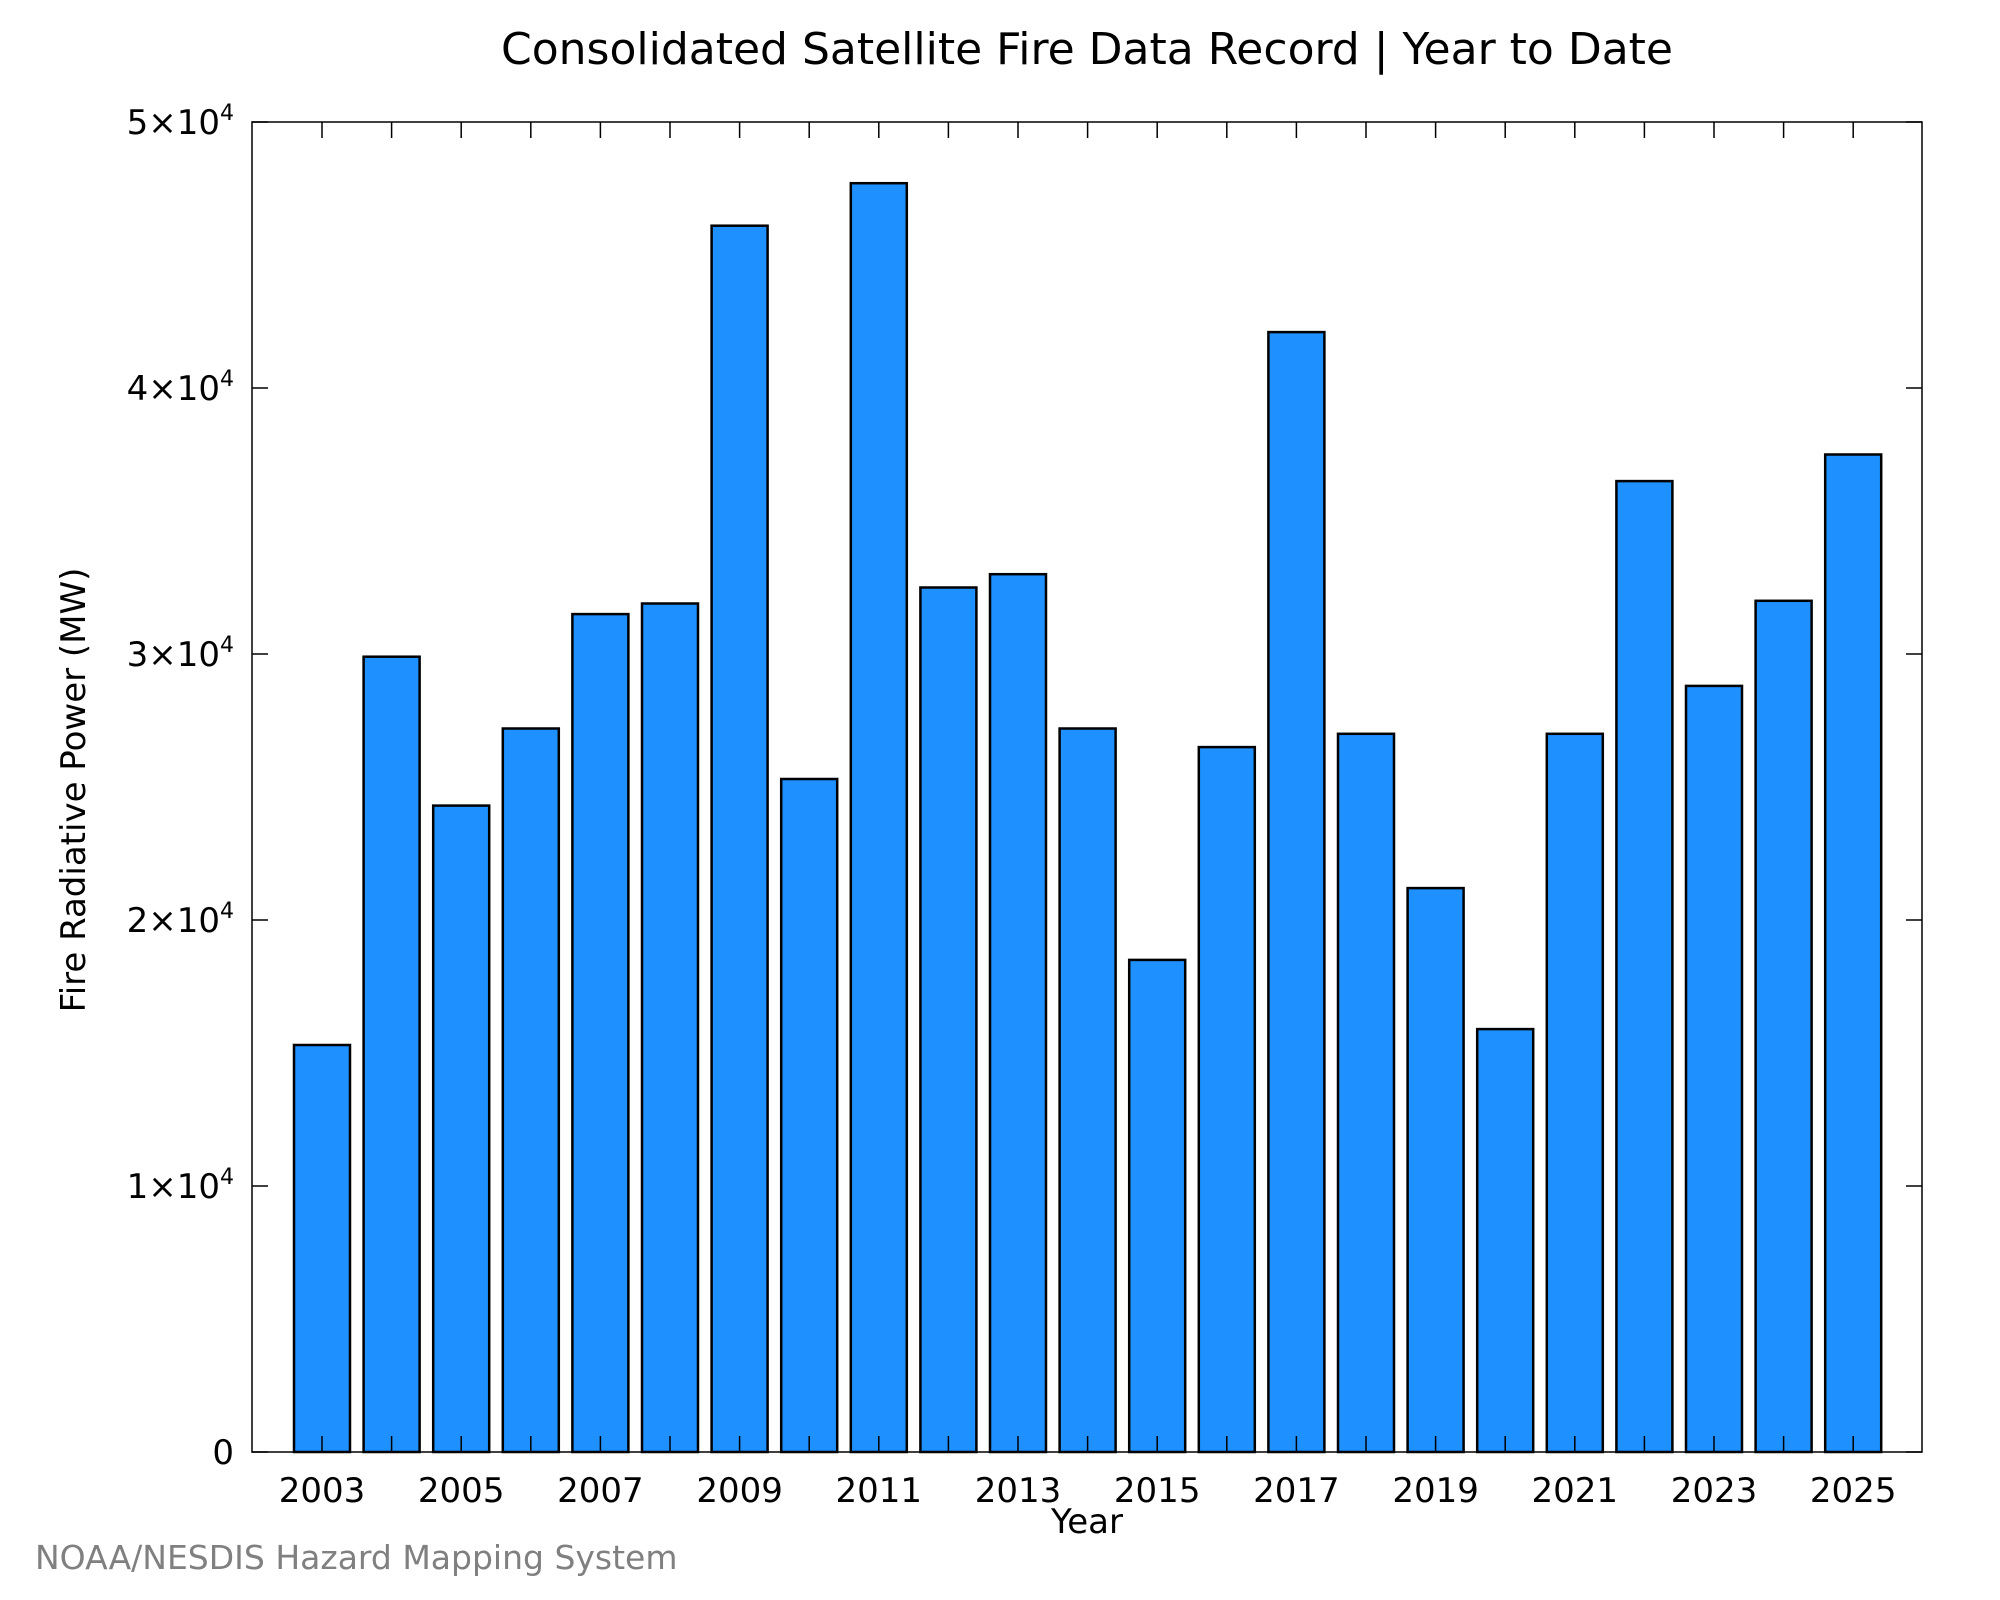 The width and height of the screenshot is (2000, 1600). What do you see at coordinates (670, 1028) in the screenshot?
I see `bar-2008` at bounding box center [670, 1028].